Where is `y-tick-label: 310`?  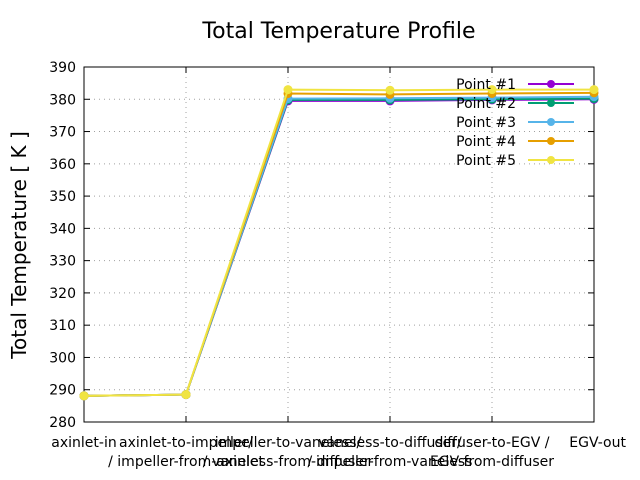 y-tick-label: 310 is located at coordinates (62, 326).